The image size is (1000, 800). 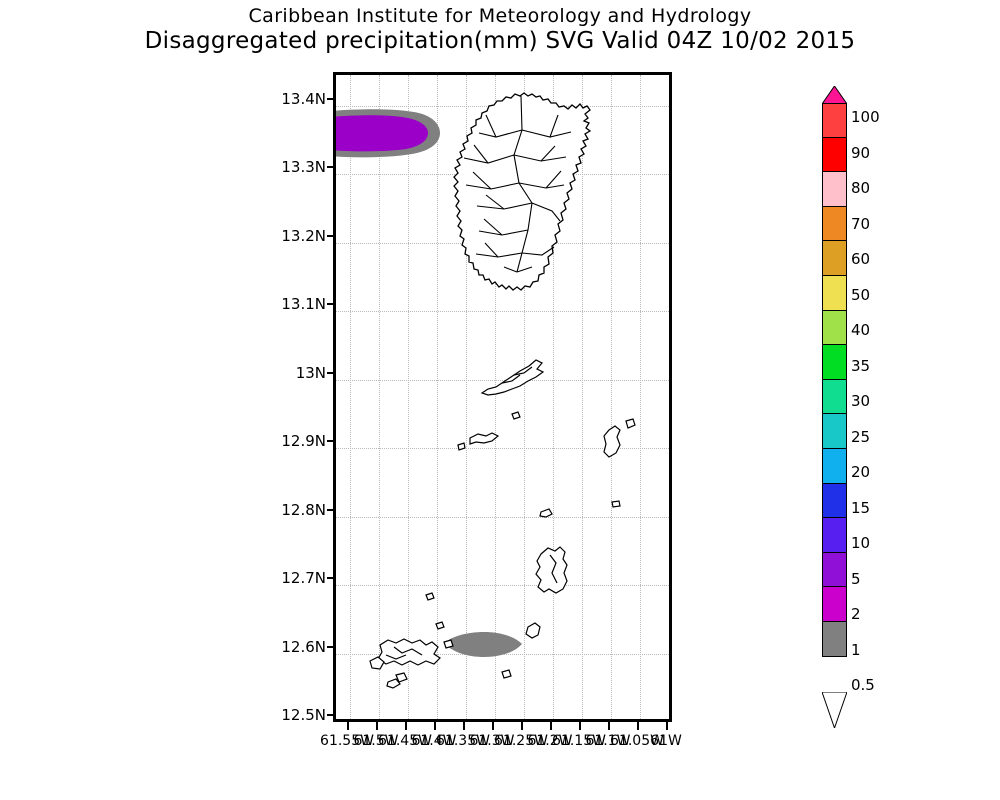 I want to click on island-savan, so click(x=546, y=513).